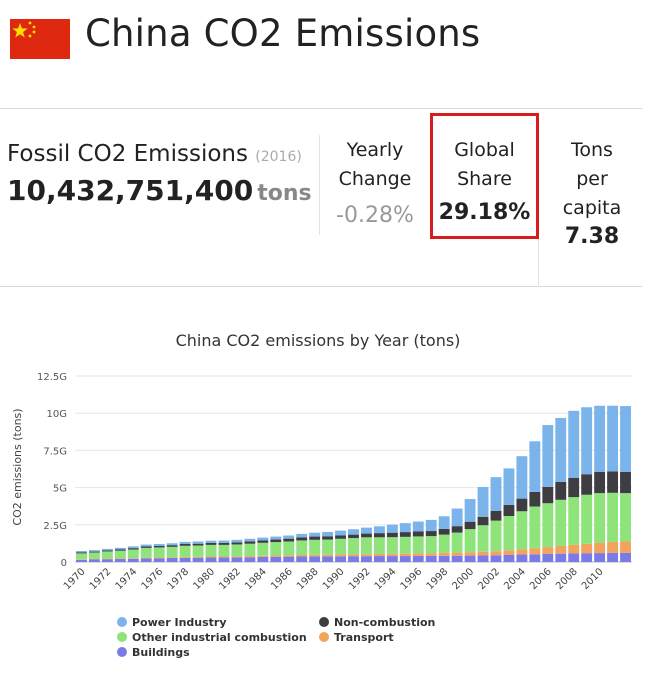  What do you see at coordinates (55, 526) in the screenshot?
I see `y-tick-label: 2.5G` at bounding box center [55, 526].